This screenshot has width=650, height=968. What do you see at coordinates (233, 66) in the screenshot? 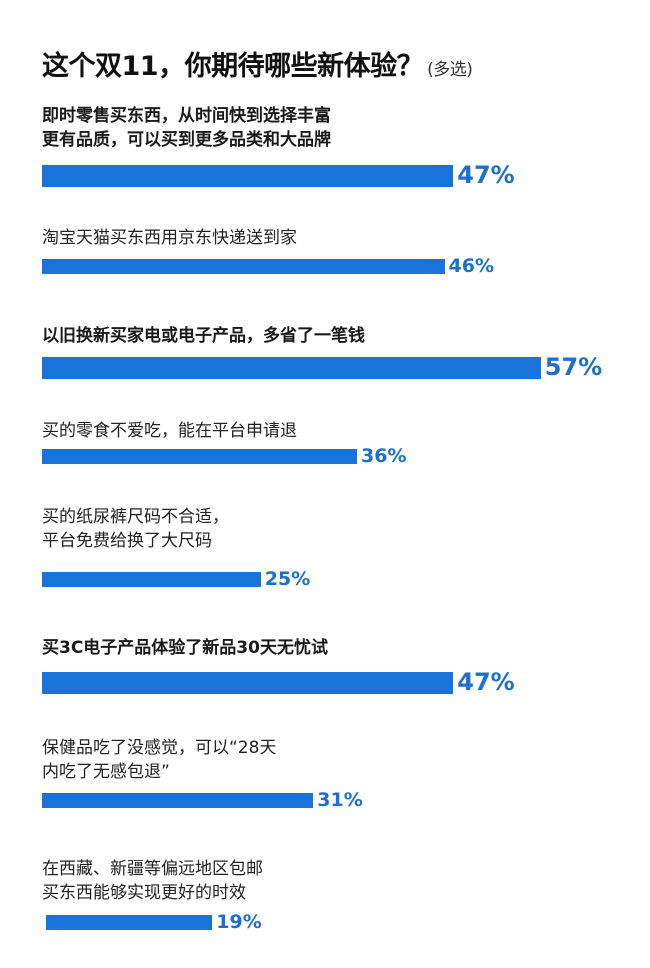
I see `title-text: 这个双11，你期待哪些新体验？` at bounding box center [233, 66].